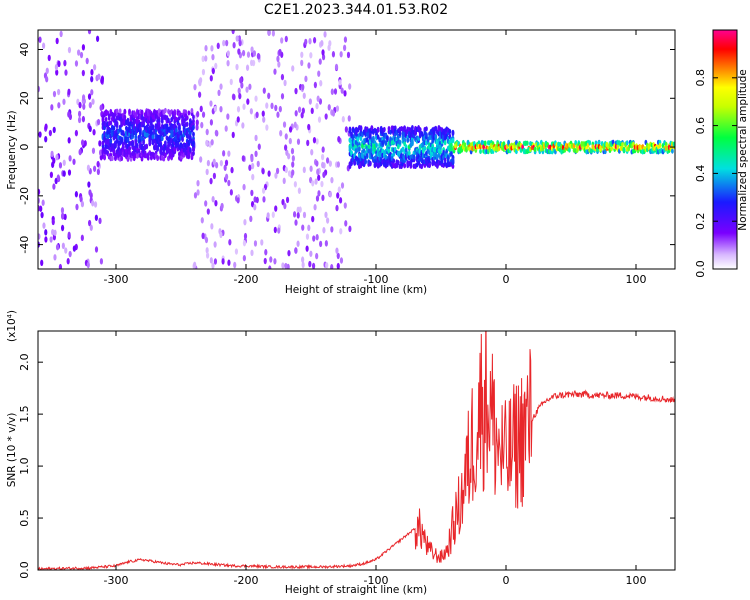 Image resolution: width=750 pixels, height=600 pixels. What do you see at coordinates (24, 50) in the screenshot?
I see `spectrogram-ytick-label: 40` at bounding box center [24, 50].